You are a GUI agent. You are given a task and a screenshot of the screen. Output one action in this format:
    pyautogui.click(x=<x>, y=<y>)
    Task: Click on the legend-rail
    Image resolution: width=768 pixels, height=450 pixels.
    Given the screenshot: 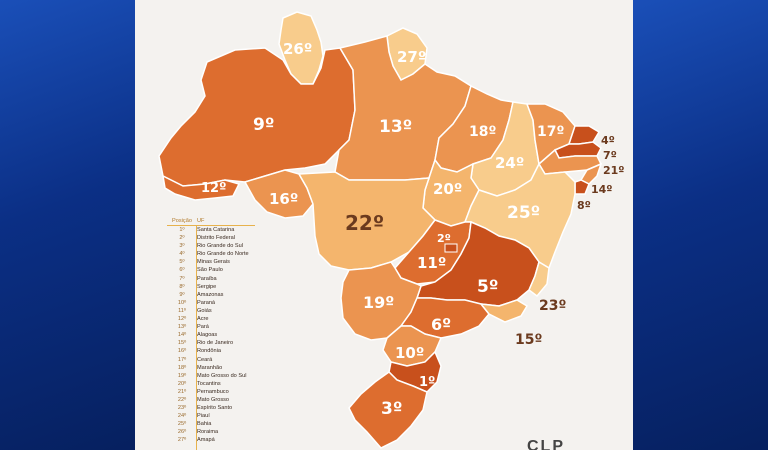 What is the action you would take?
    pyautogui.click(x=196, y=338)
    